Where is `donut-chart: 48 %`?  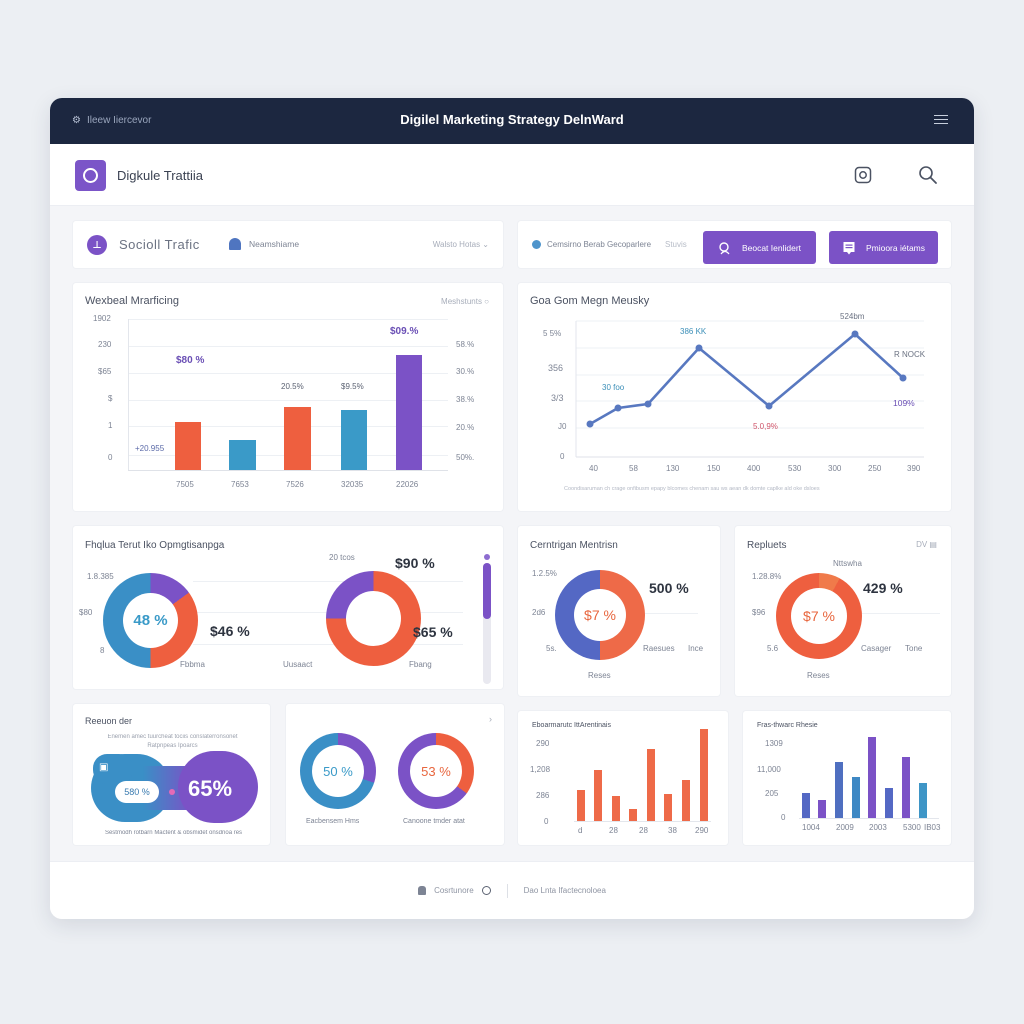 donut-chart: 48 % is located at coordinates (150, 620).